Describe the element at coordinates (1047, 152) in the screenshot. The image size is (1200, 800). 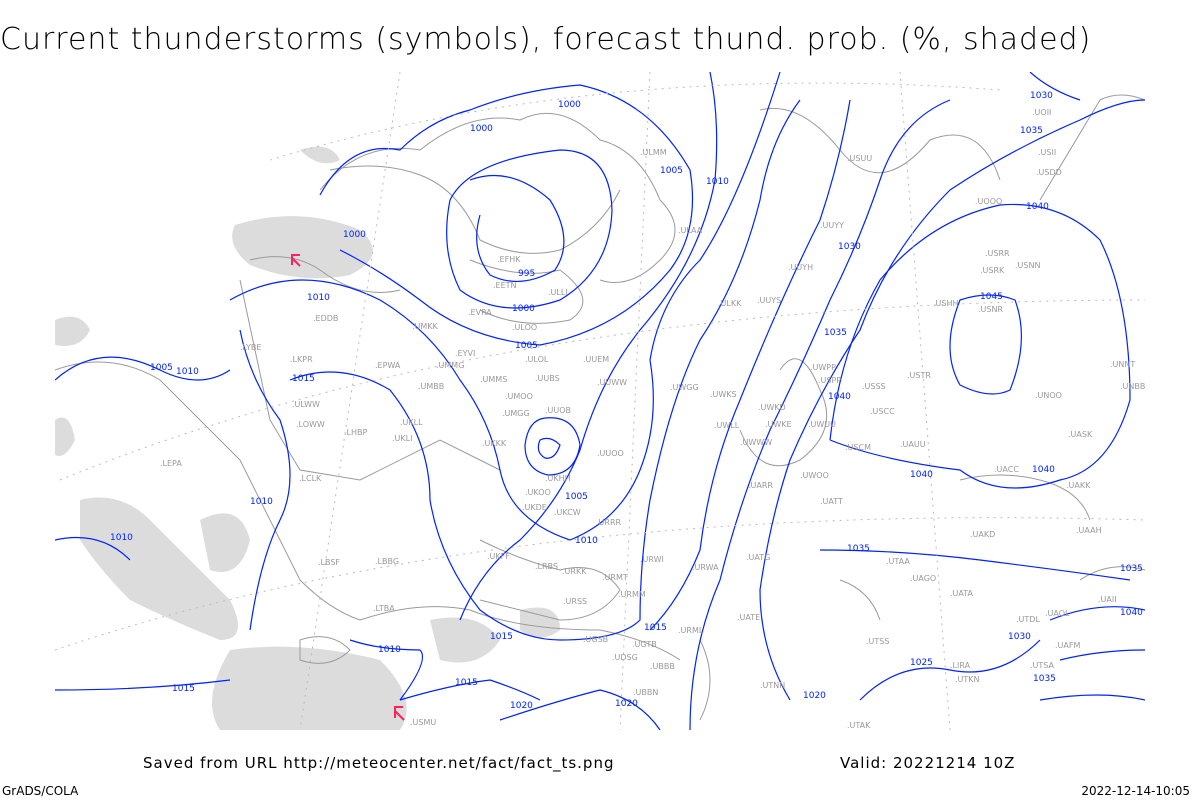
I see `station-label: .USII` at that location.